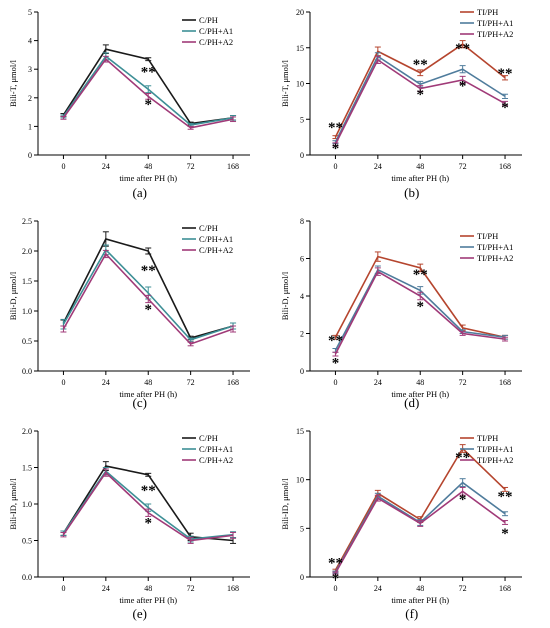  What do you see at coordinates (495, 34) in the screenshot?
I see `legend-label: TI/PH+A2` at bounding box center [495, 34].